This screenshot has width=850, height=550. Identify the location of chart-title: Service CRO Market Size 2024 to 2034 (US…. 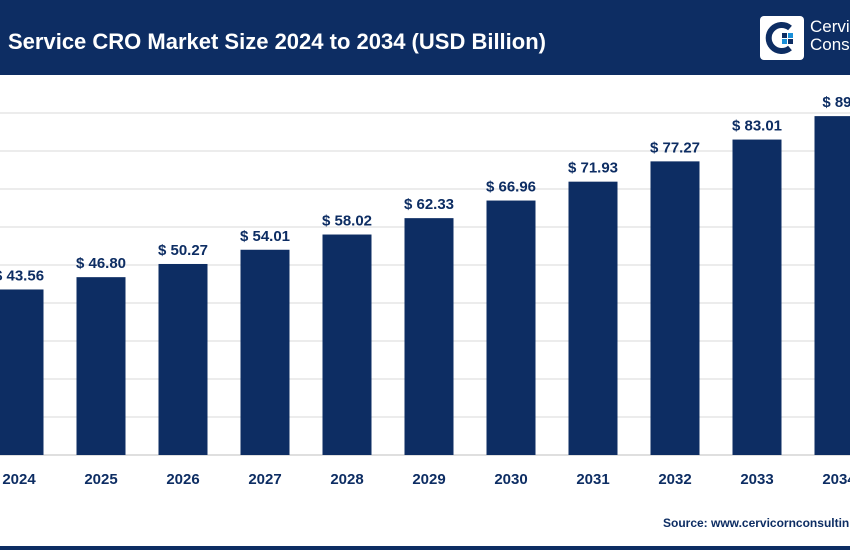
(277, 41).